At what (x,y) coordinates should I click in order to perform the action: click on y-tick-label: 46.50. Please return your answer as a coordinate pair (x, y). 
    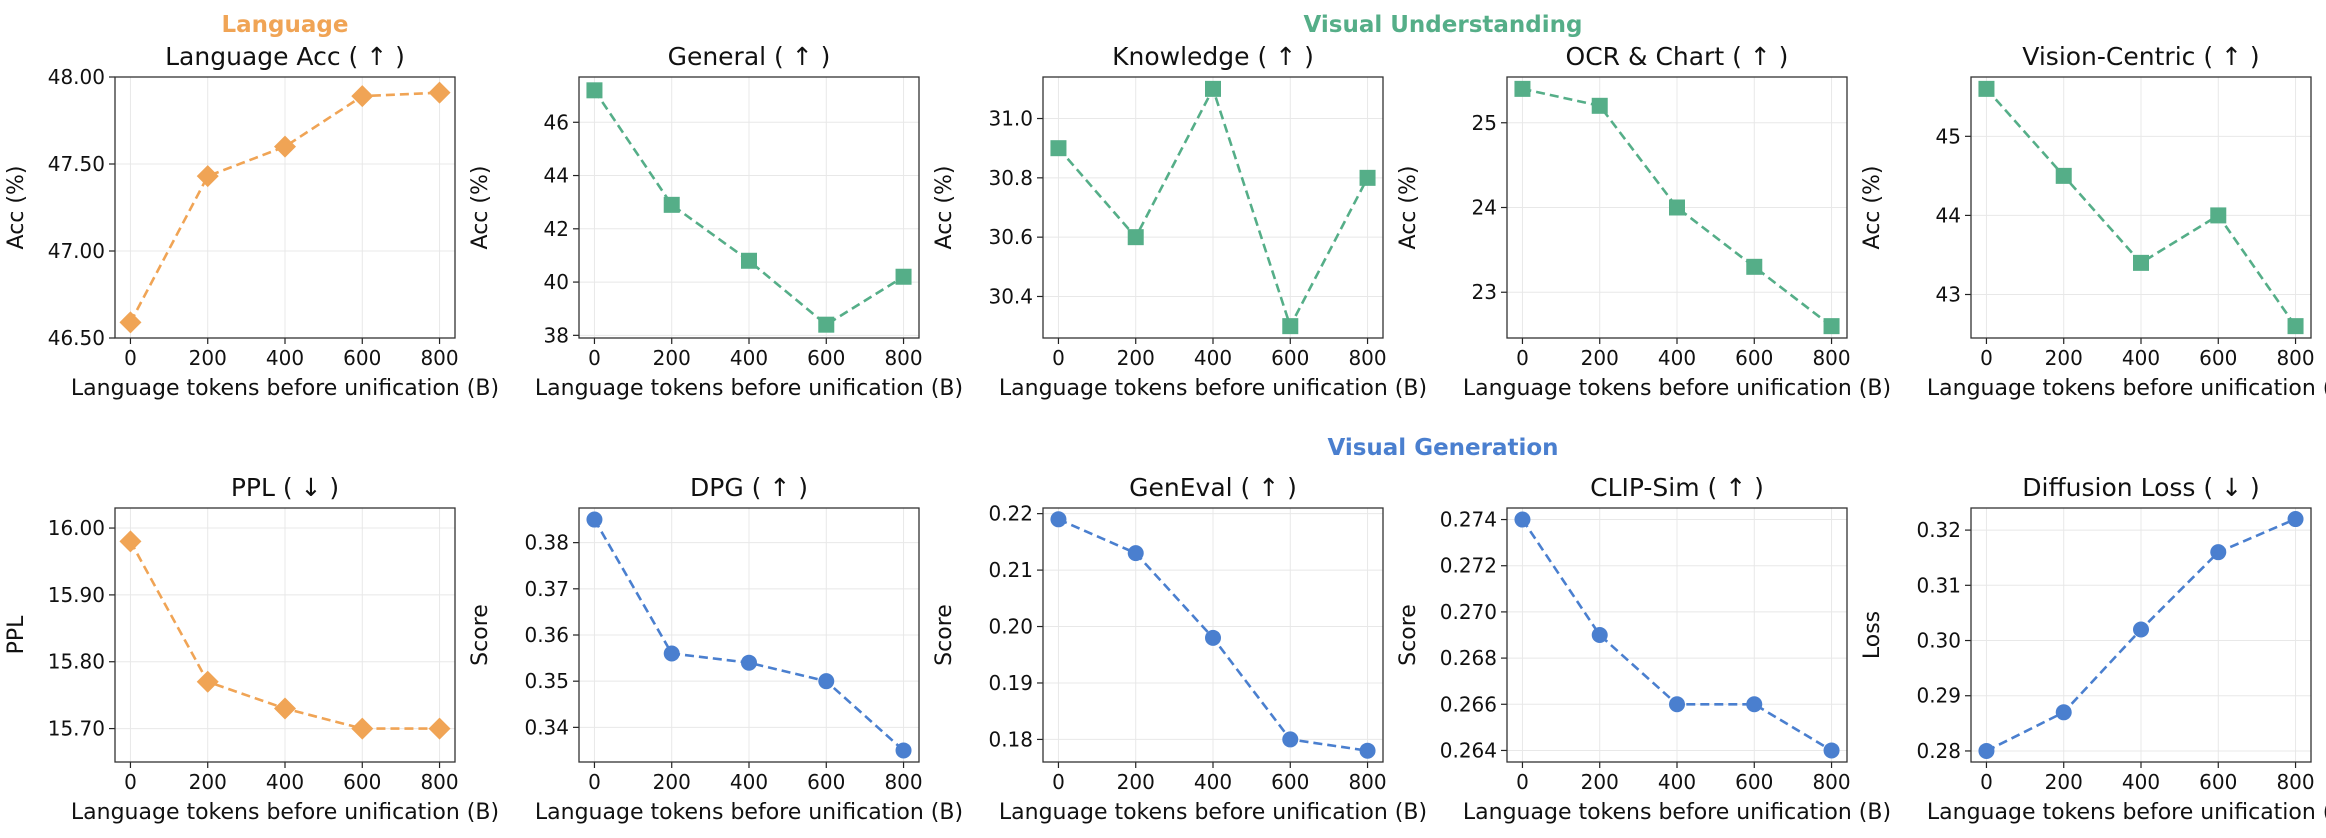
    Looking at the image, I should click on (76, 338).